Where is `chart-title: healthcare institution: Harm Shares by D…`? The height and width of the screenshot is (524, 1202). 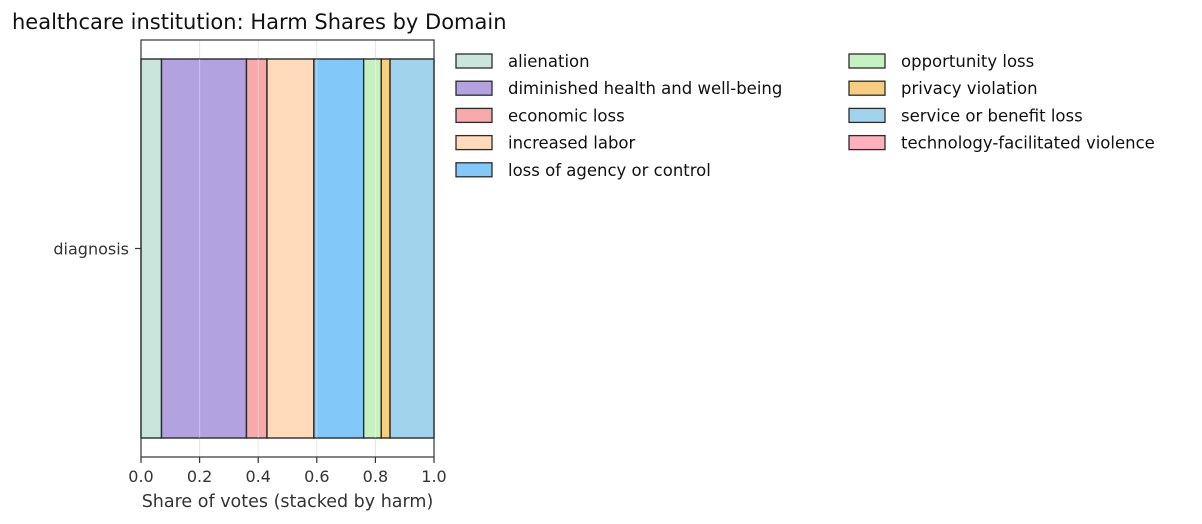 chart-title: healthcare institution: Harm Shares by D… is located at coordinates (259, 22).